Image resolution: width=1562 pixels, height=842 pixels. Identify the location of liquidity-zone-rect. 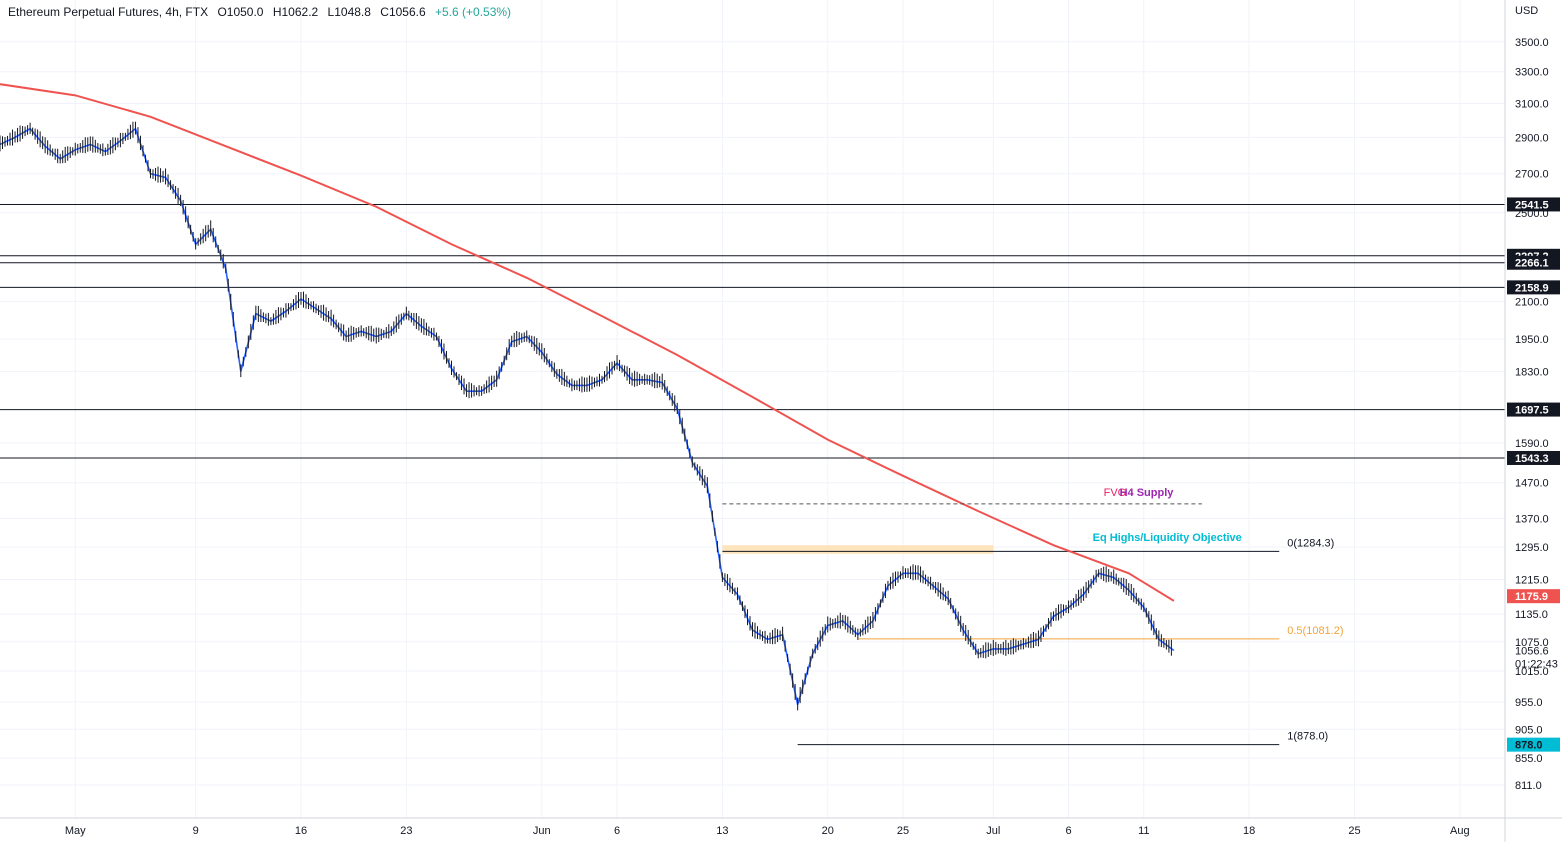
(858, 549).